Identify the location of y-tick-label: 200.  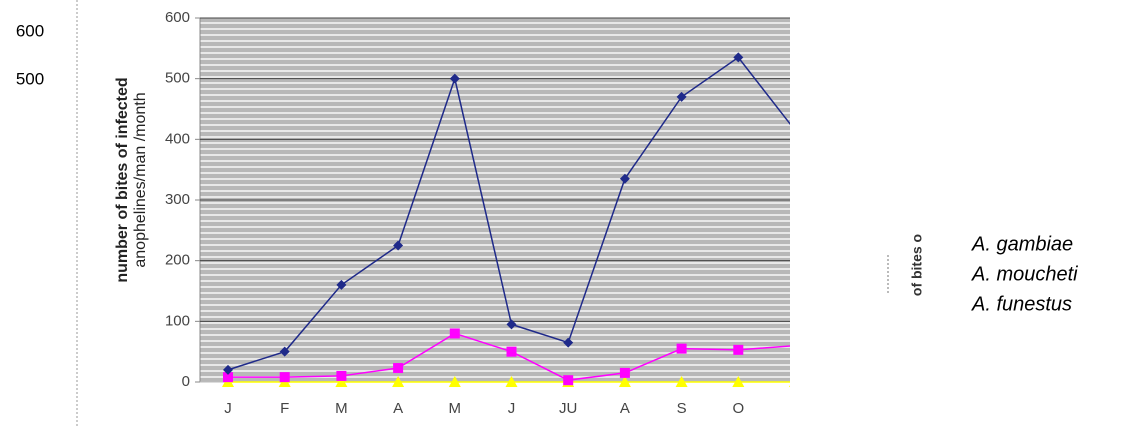
(177, 260).